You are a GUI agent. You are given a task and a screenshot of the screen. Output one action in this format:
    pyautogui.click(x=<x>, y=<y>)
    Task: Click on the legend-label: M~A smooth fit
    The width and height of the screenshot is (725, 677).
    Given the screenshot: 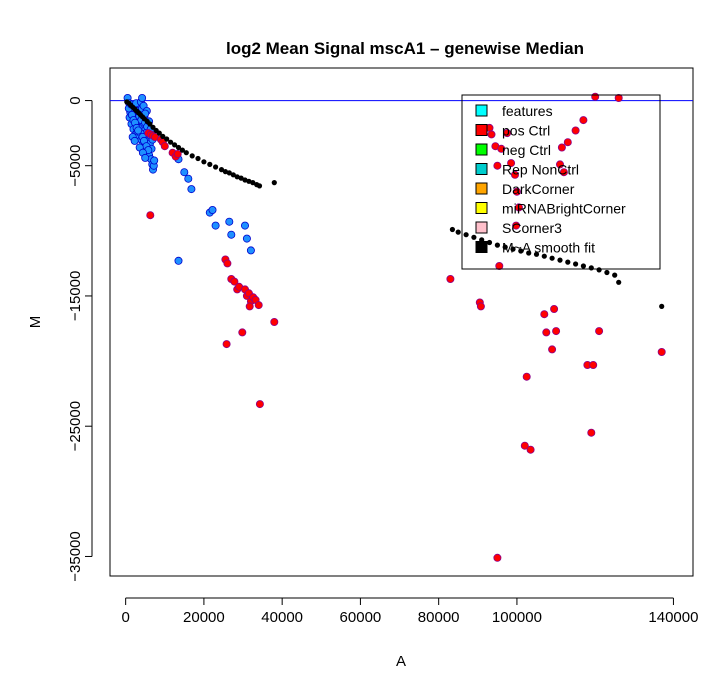 What is the action you would take?
    pyautogui.click(x=548, y=248)
    